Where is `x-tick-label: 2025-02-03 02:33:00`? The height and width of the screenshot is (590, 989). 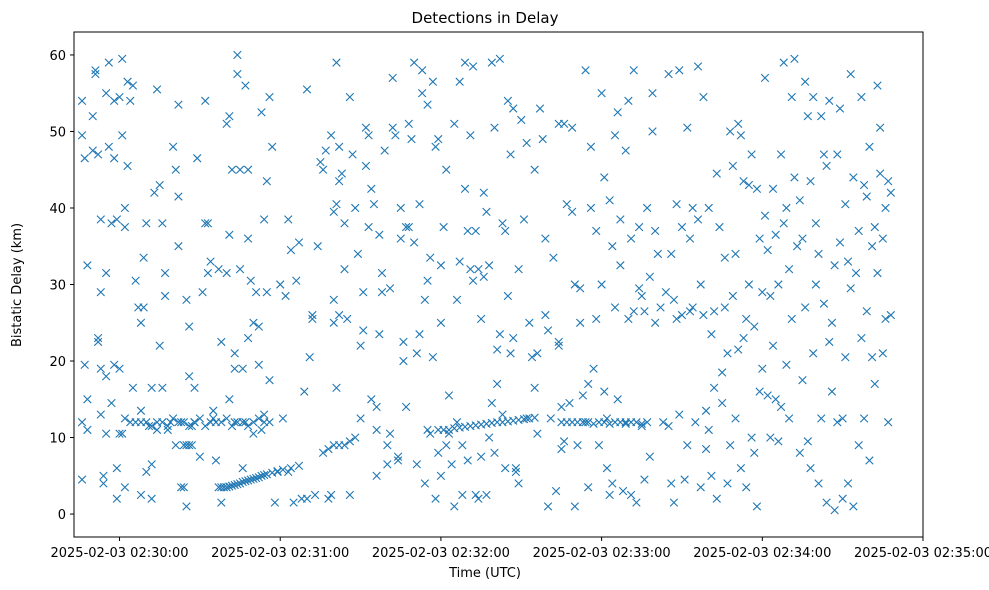 x-tick-label: 2025-02-03 02:33:00 is located at coordinates (602, 553).